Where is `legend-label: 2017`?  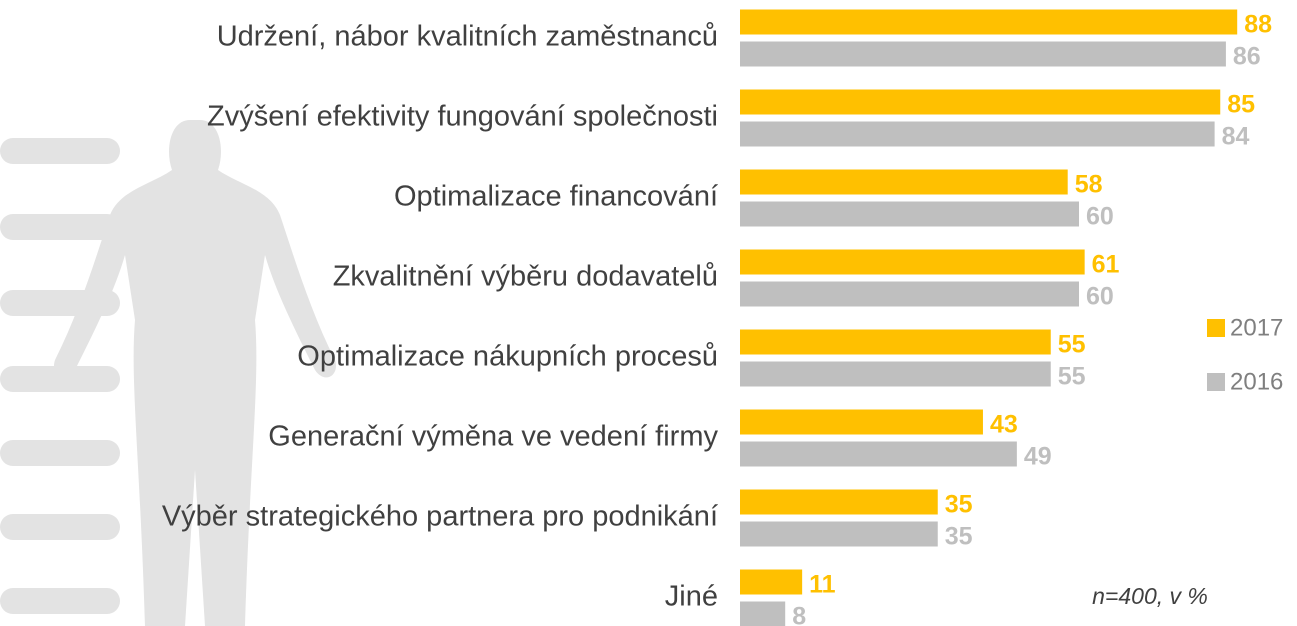 legend-label: 2017 is located at coordinates (1256, 327).